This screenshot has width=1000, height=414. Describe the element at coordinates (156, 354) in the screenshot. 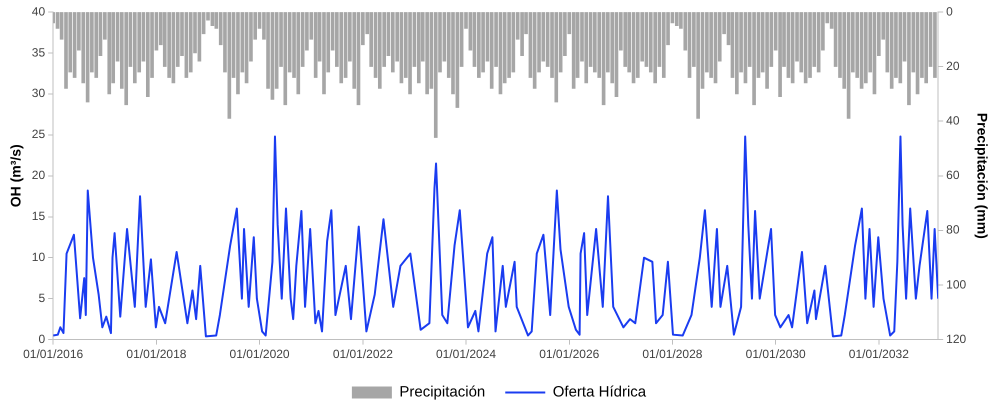

I see `x-tick-label: 01/01/2018` at that location.